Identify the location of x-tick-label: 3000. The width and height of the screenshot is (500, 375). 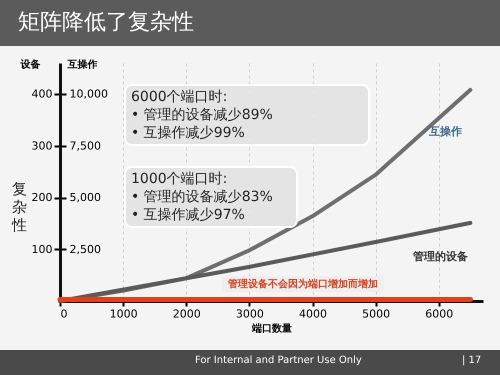
(250, 314).